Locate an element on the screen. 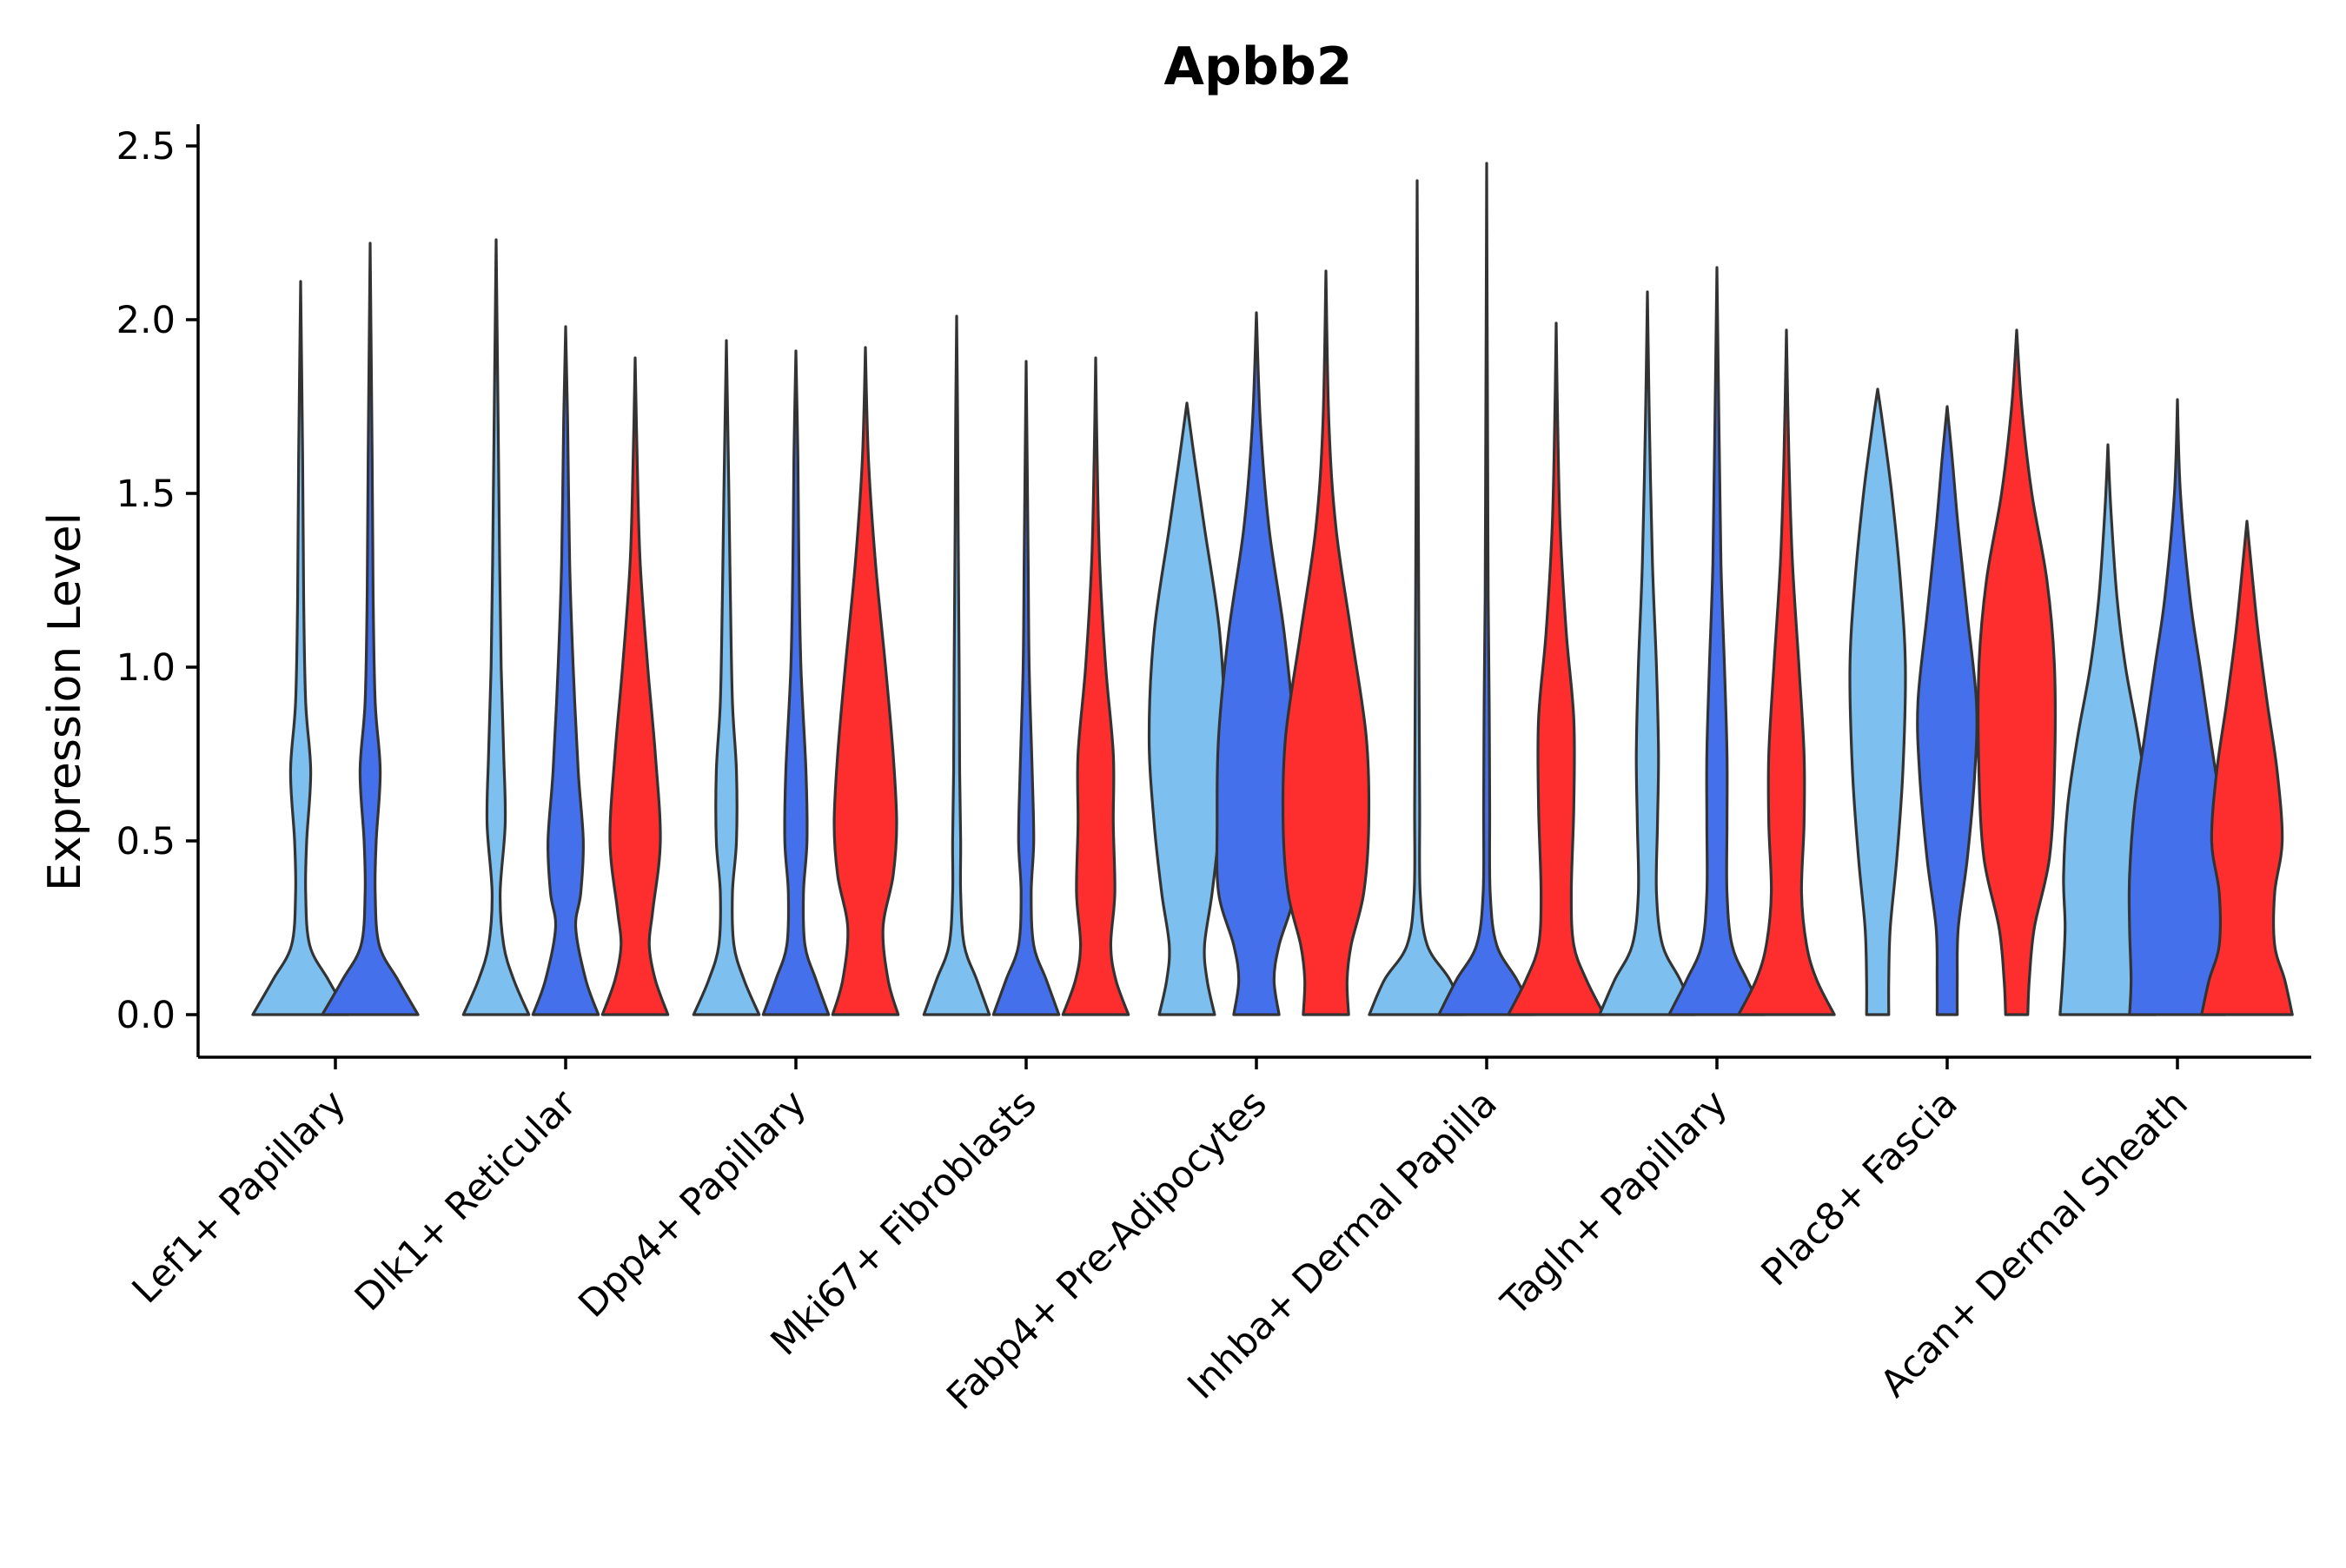 Image resolution: width=2346 pixels, height=1568 pixels. y-tick-label: 0.0 is located at coordinates (146, 1015).